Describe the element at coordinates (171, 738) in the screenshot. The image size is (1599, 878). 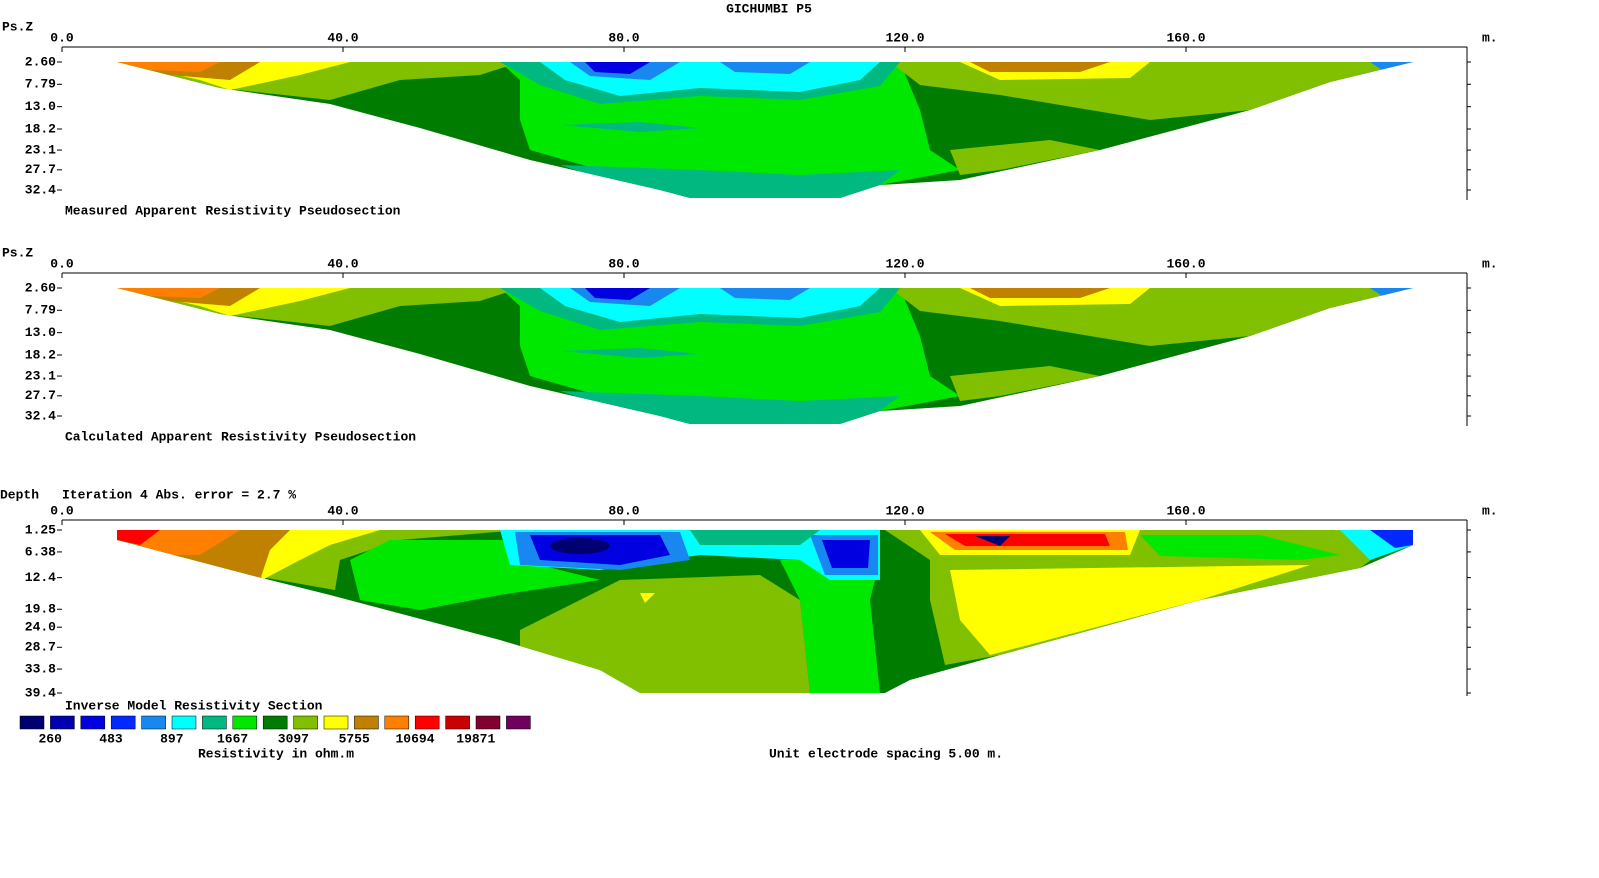
I see `legend-label: 897` at that location.